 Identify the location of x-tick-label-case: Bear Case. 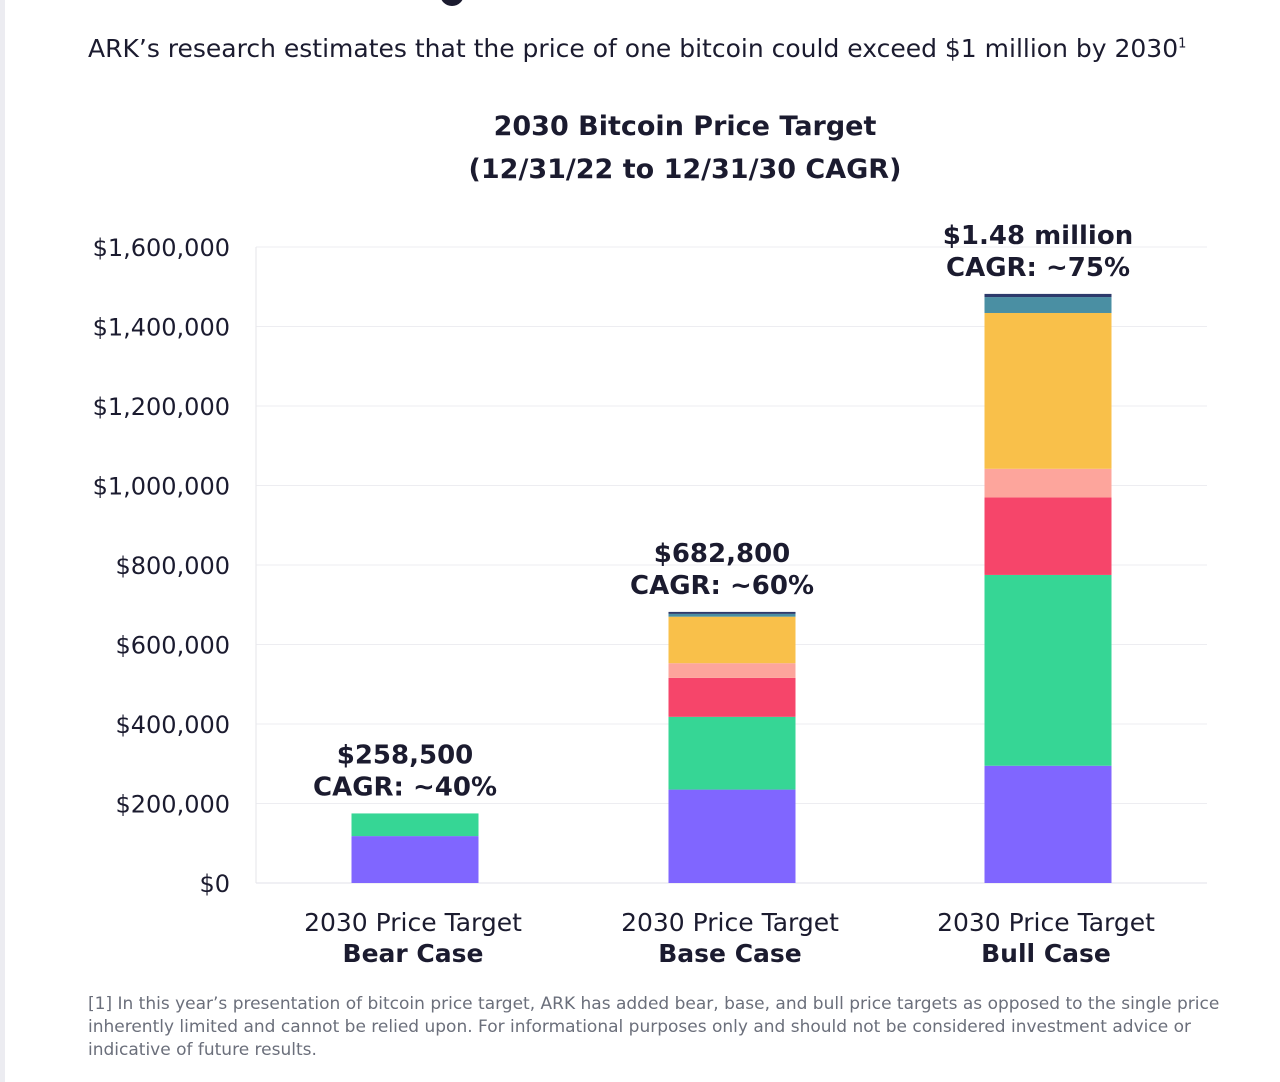
(413, 953).